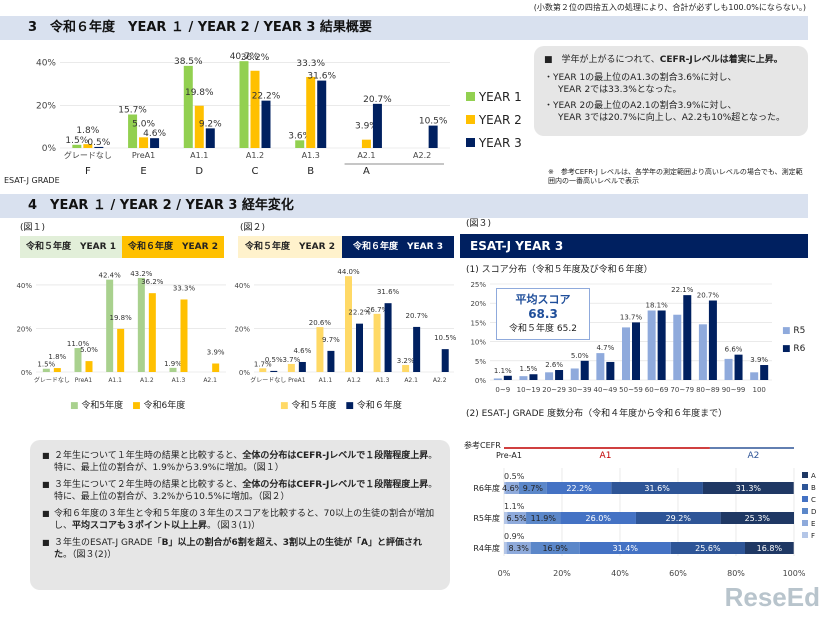  Describe the element at coordinates (657, 390) in the screenshot. I see `x-tick-label: 60~69` at that location.